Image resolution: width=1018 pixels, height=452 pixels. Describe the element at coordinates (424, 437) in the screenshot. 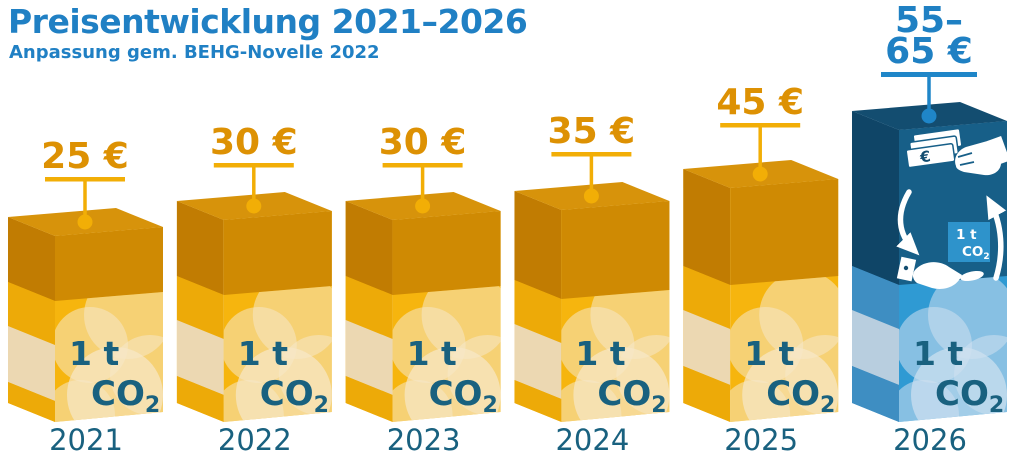

I see `year-label: 2023` at that location.